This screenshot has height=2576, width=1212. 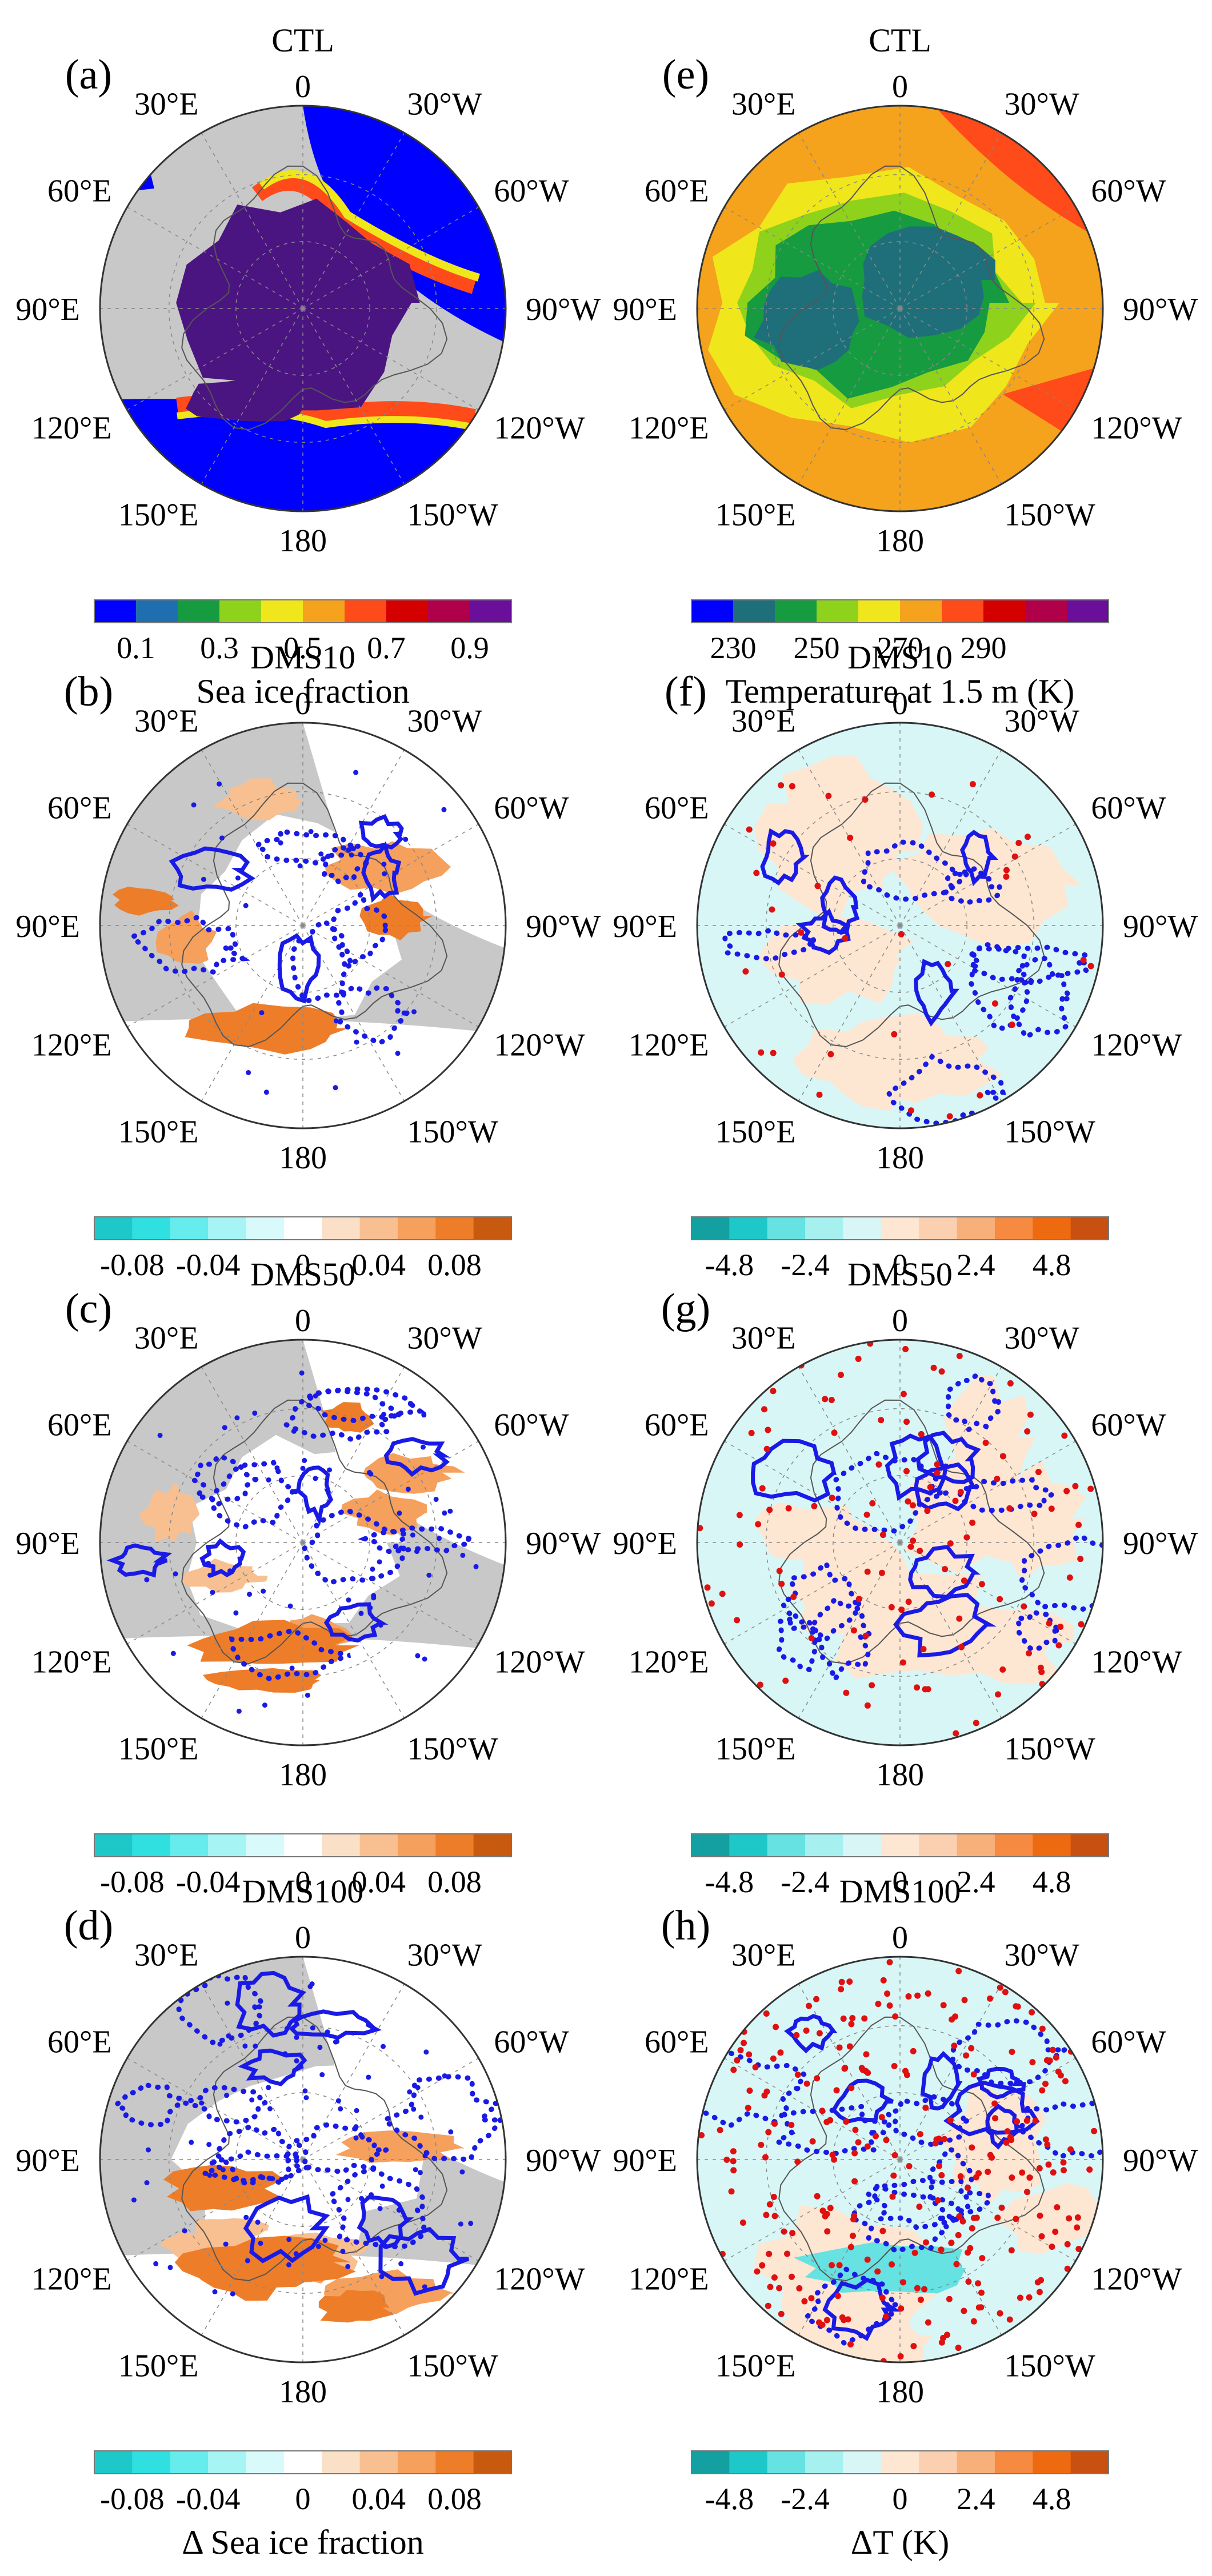 I want to click on longitude-label: 60°E, so click(x=677, y=1425).